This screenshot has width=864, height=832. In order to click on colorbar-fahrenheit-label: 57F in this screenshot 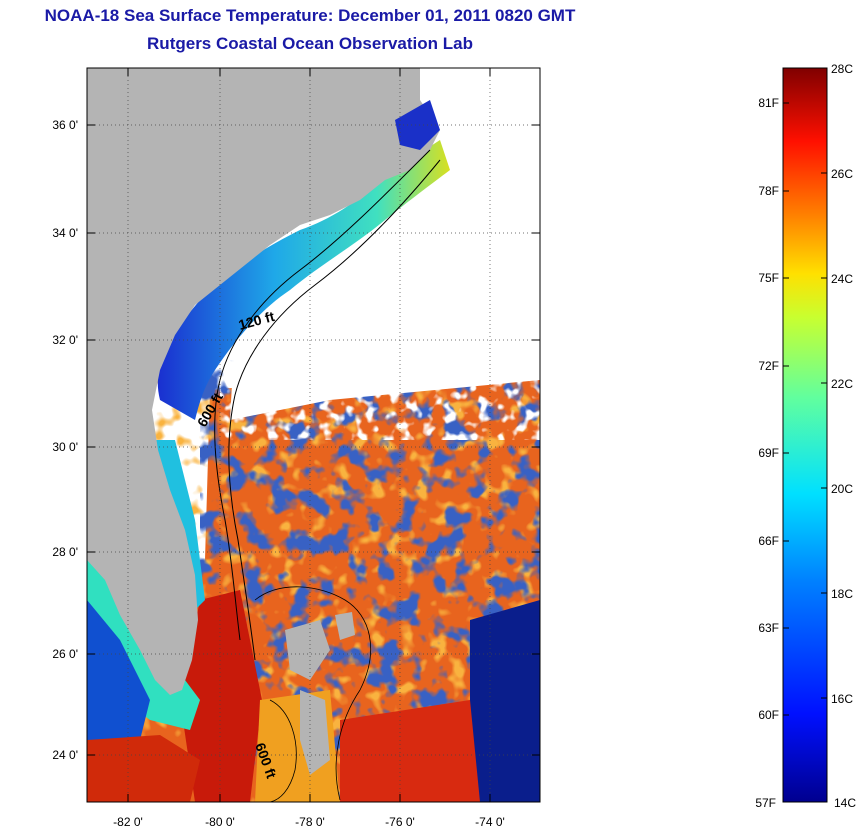, I will do `click(765, 803)`.